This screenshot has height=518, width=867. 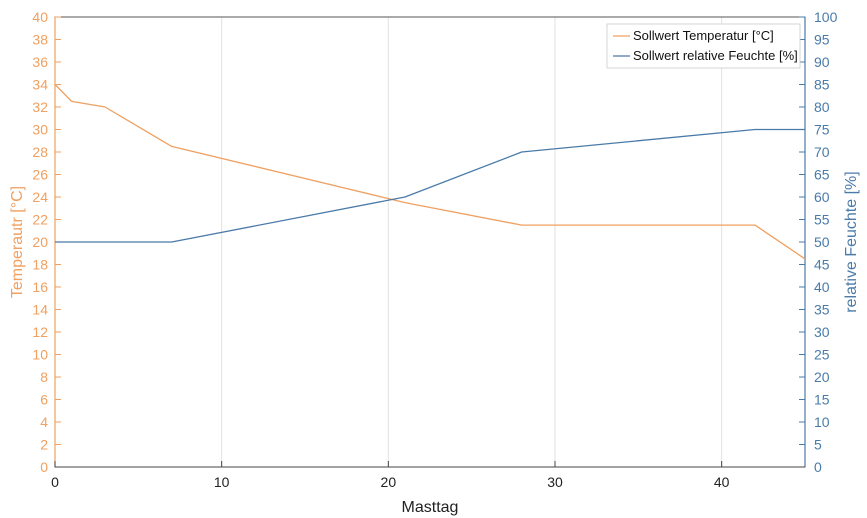 I want to click on right-tick-label: 60, so click(x=822, y=197).